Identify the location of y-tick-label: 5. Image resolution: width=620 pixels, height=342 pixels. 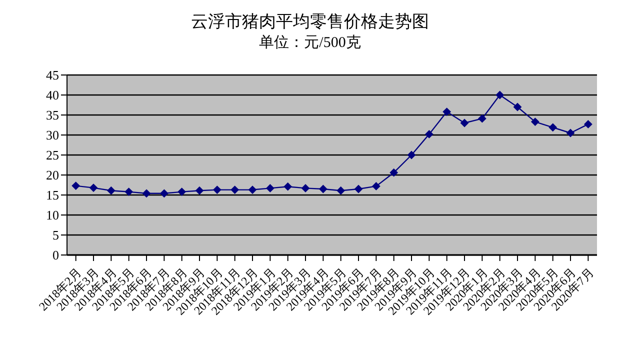
(55, 235).